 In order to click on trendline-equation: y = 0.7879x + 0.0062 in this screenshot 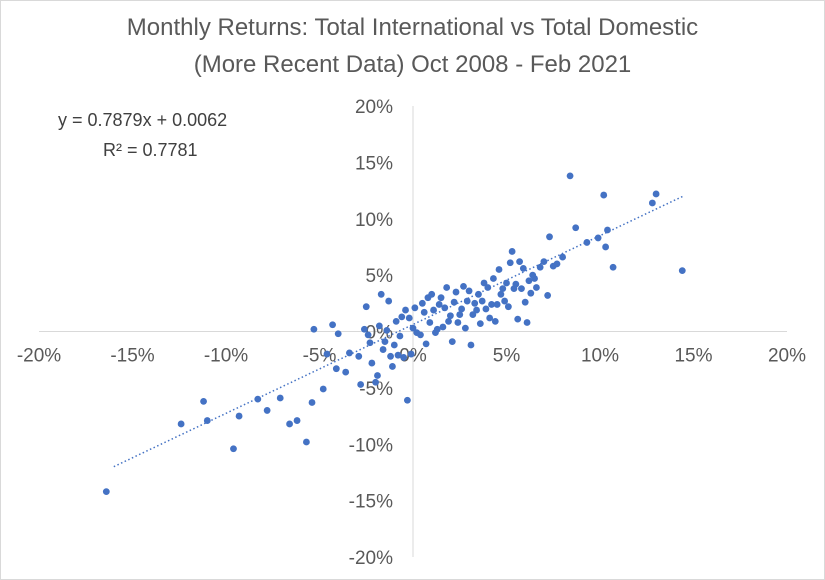, I will do `click(143, 120)`.